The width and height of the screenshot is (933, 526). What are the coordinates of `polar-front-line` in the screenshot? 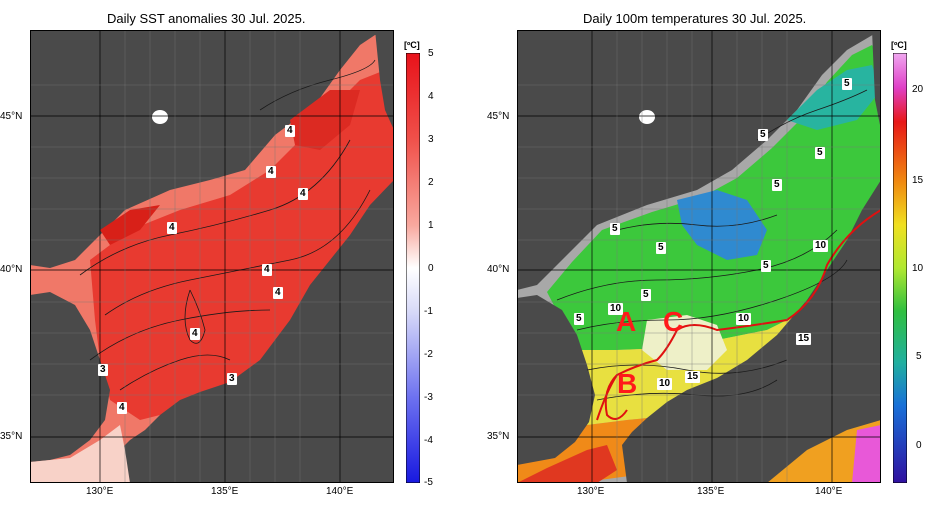 It's located at (738, 315).